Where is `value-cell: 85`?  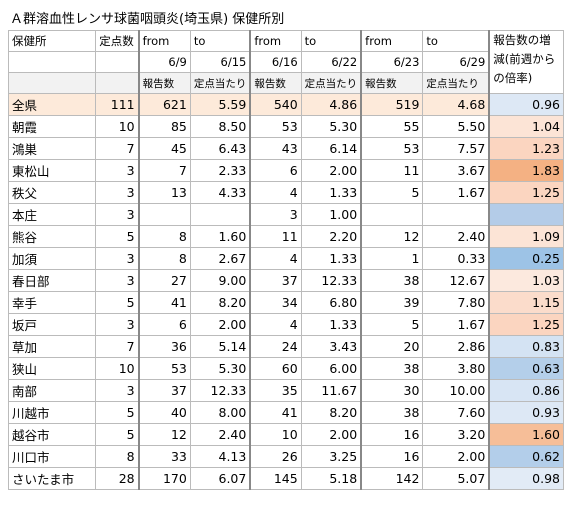
value-cell: 85 is located at coordinates (164, 126).